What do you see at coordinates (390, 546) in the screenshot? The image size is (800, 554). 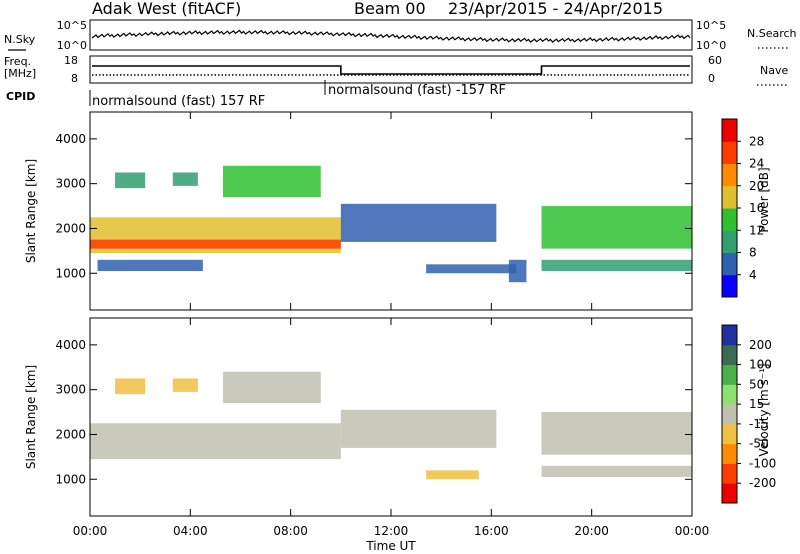 I see `x-axis-title: Time UT` at bounding box center [390, 546].